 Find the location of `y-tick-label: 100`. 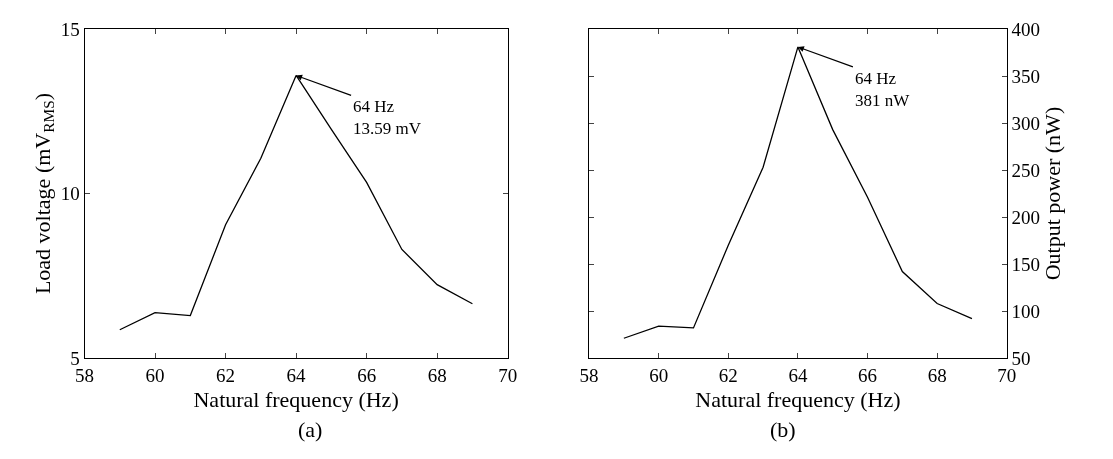

y-tick-label: 100 is located at coordinates (1026, 311).